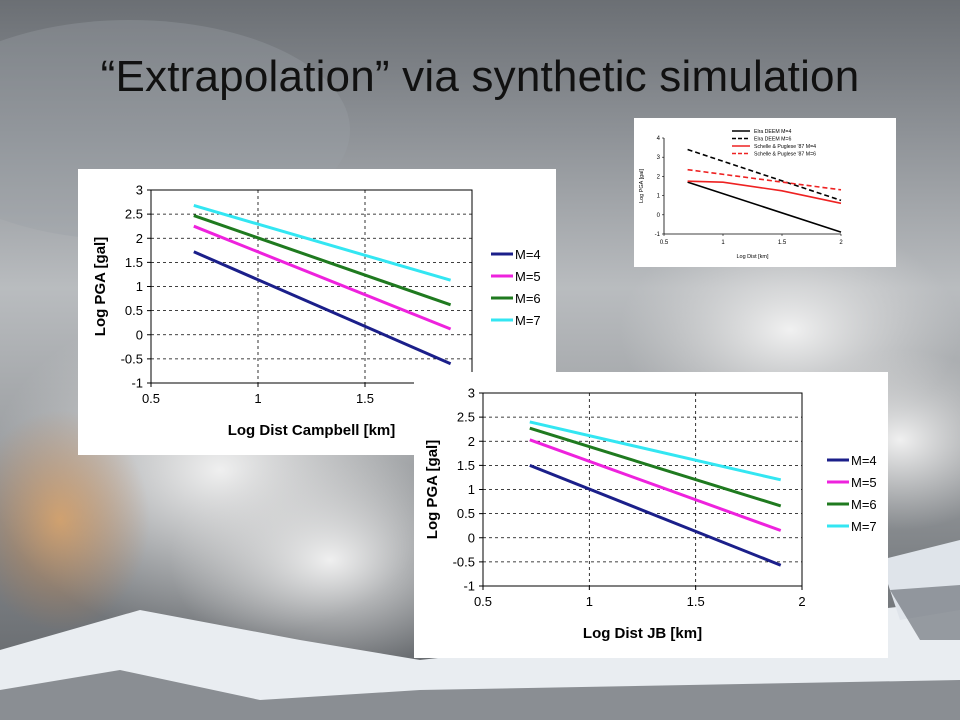 This screenshot has height=720, width=960. Describe the element at coordinates (752, 257) in the screenshot. I see `inset-x-axis-title: Log Dist [km]` at that location.